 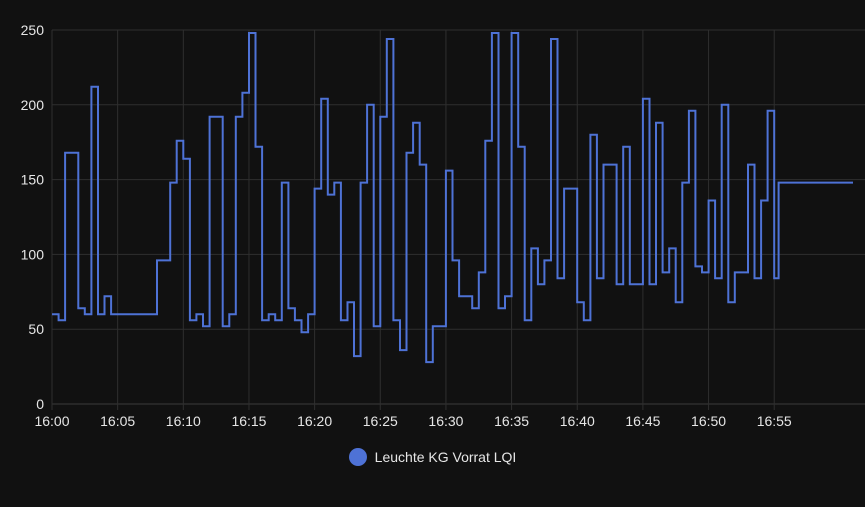 What do you see at coordinates (708, 421) in the screenshot?
I see `x-tick-label: 16:50` at bounding box center [708, 421].